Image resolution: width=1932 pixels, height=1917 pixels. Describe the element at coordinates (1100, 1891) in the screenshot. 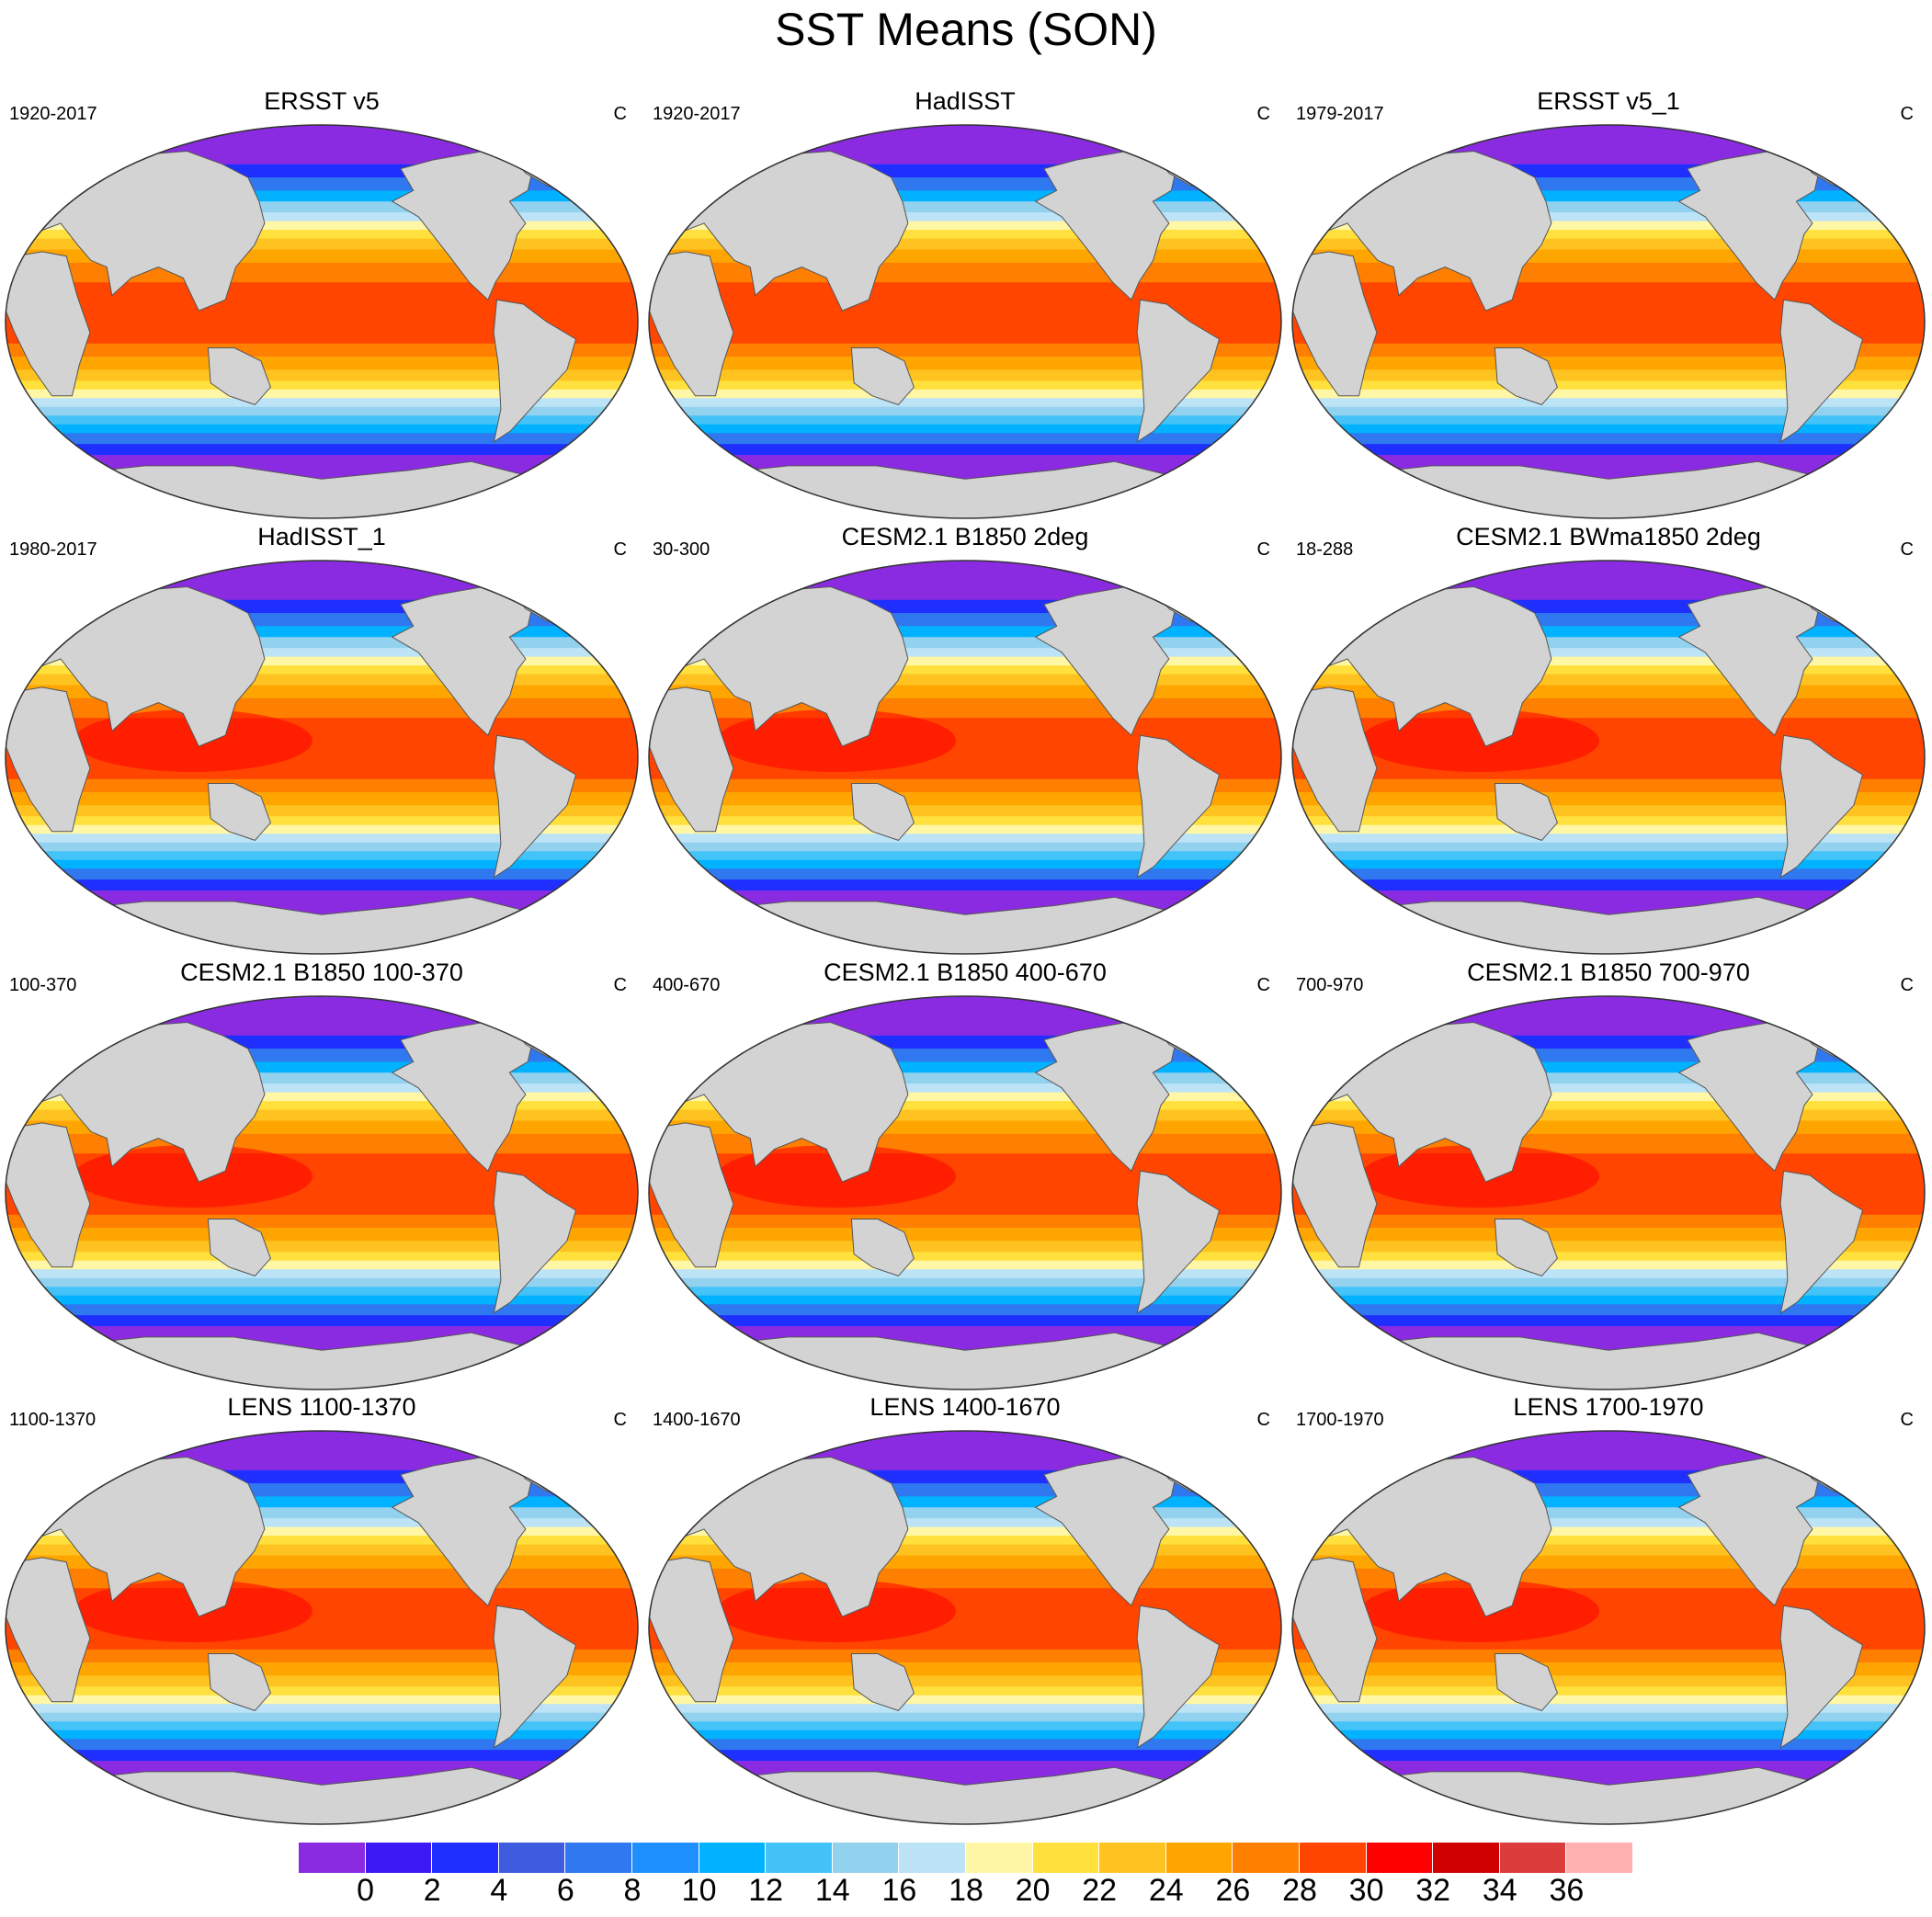

I see `colorbar-label: 22` at that location.